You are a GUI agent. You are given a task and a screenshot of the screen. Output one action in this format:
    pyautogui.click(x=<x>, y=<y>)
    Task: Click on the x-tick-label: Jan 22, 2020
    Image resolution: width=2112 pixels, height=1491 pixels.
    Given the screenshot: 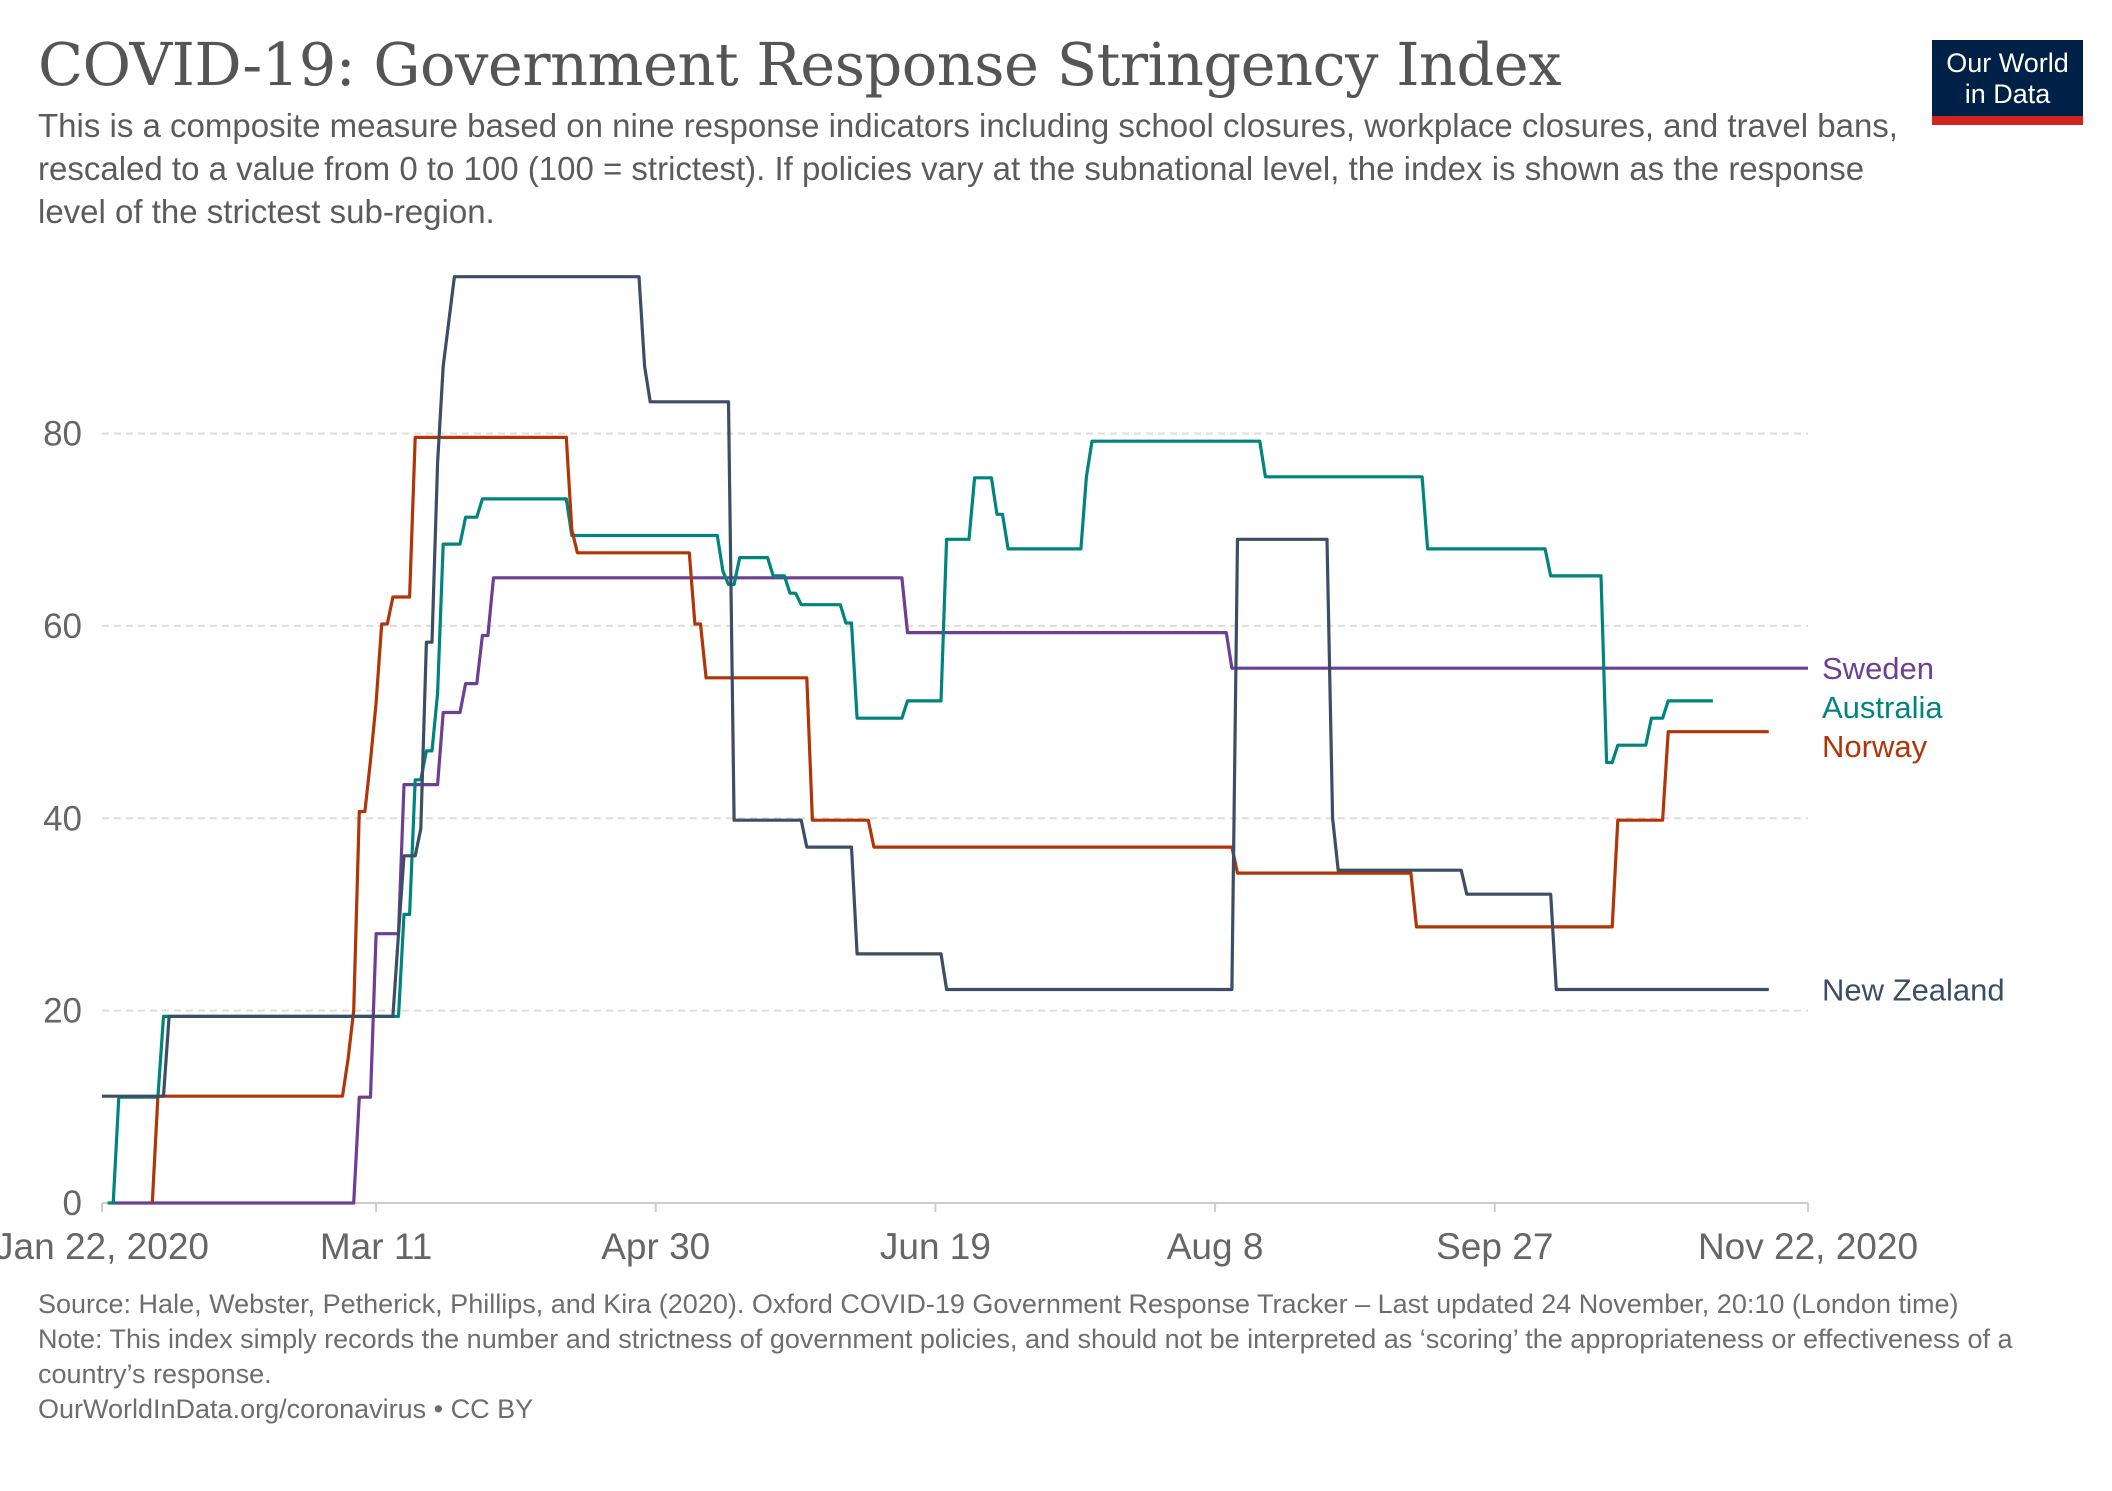 What is the action you would take?
    pyautogui.click(x=104, y=1246)
    